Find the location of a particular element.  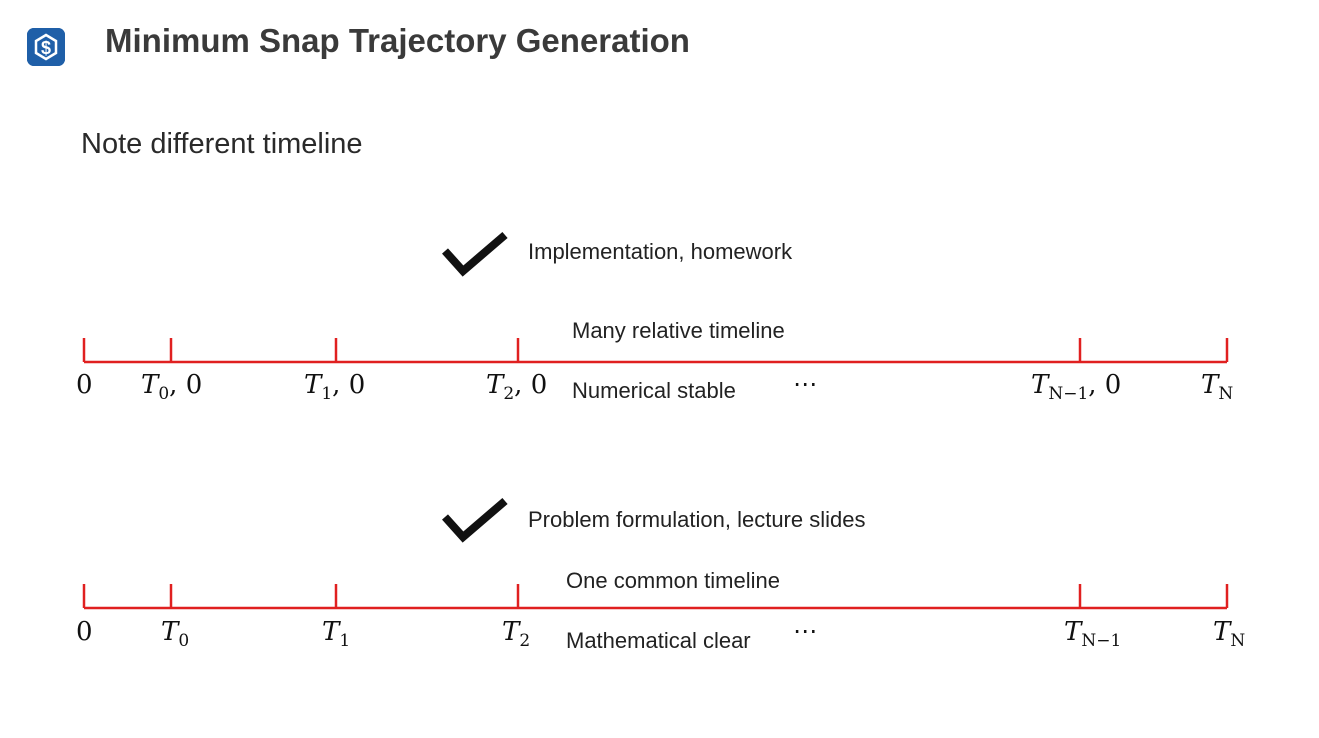

check-label: Problem formulation, lecture slides is located at coordinates (697, 519).